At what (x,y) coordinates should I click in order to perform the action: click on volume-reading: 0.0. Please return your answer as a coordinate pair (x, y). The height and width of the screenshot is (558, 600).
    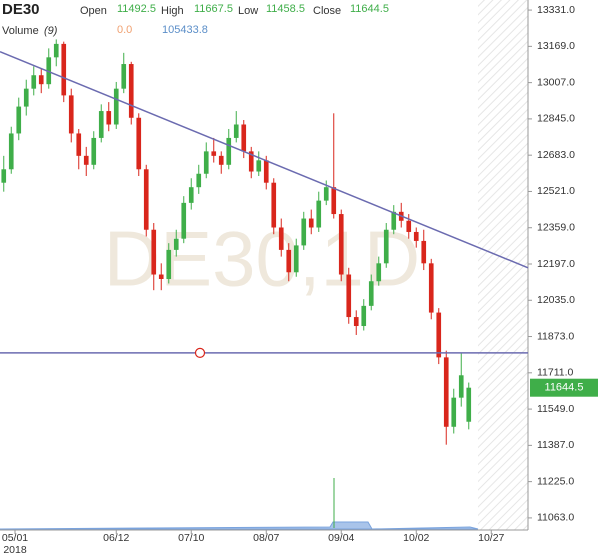
    Looking at the image, I should click on (124, 30).